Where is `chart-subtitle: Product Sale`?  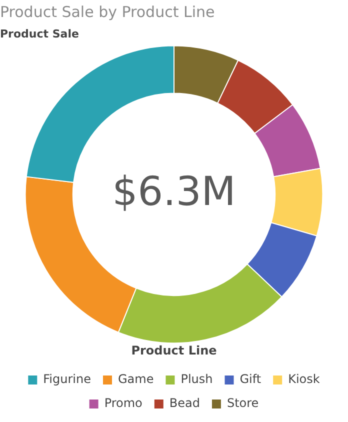 chart-subtitle: Product Sale is located at coordinates (39, 33).